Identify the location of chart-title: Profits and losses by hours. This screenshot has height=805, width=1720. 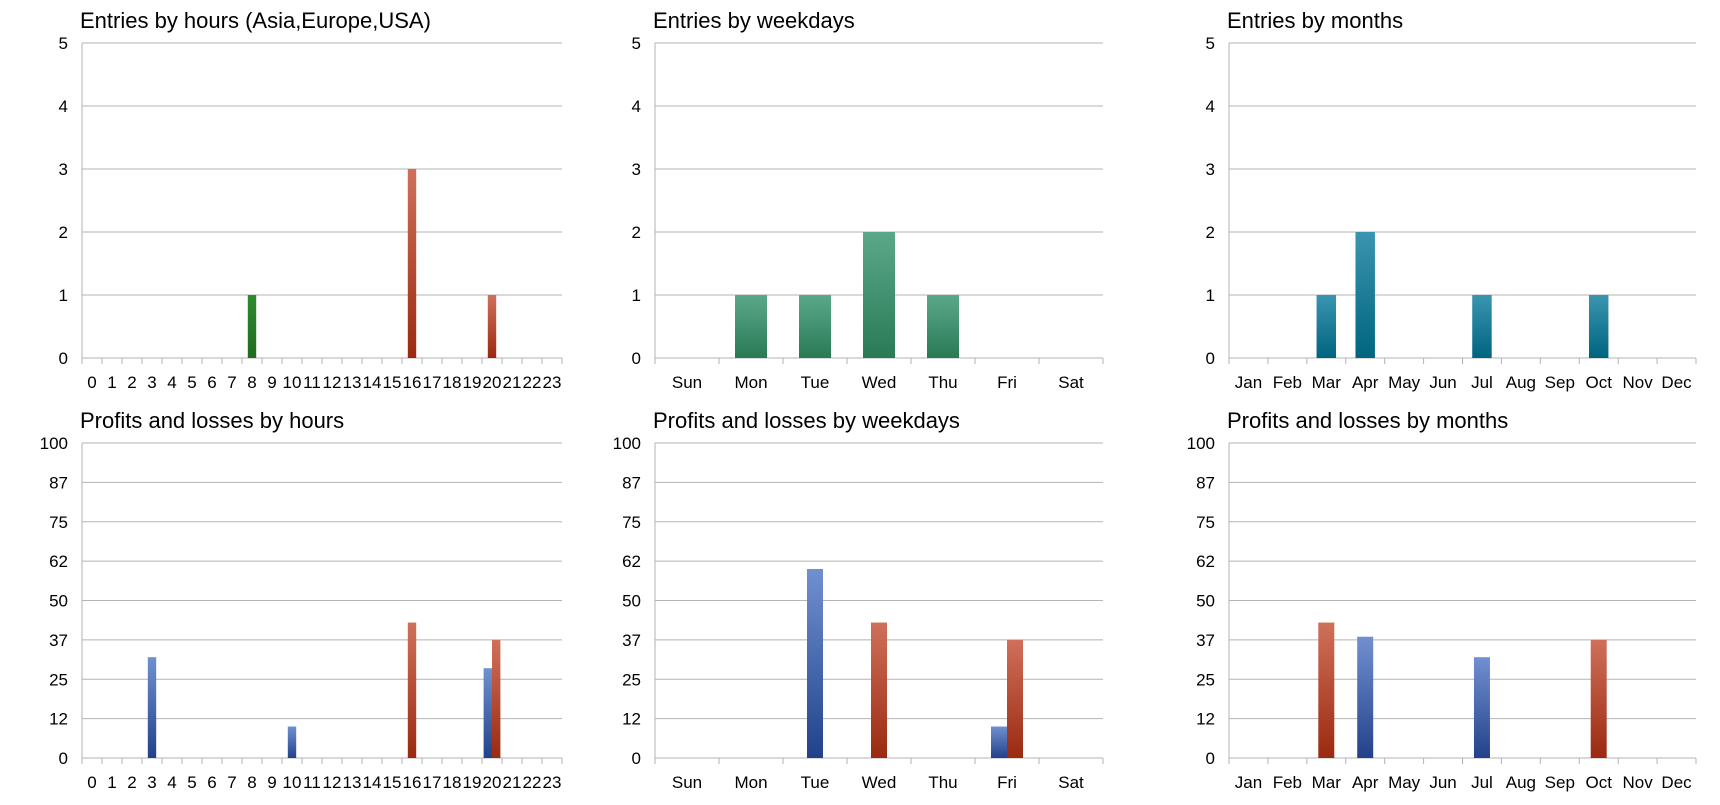
(212, 420).